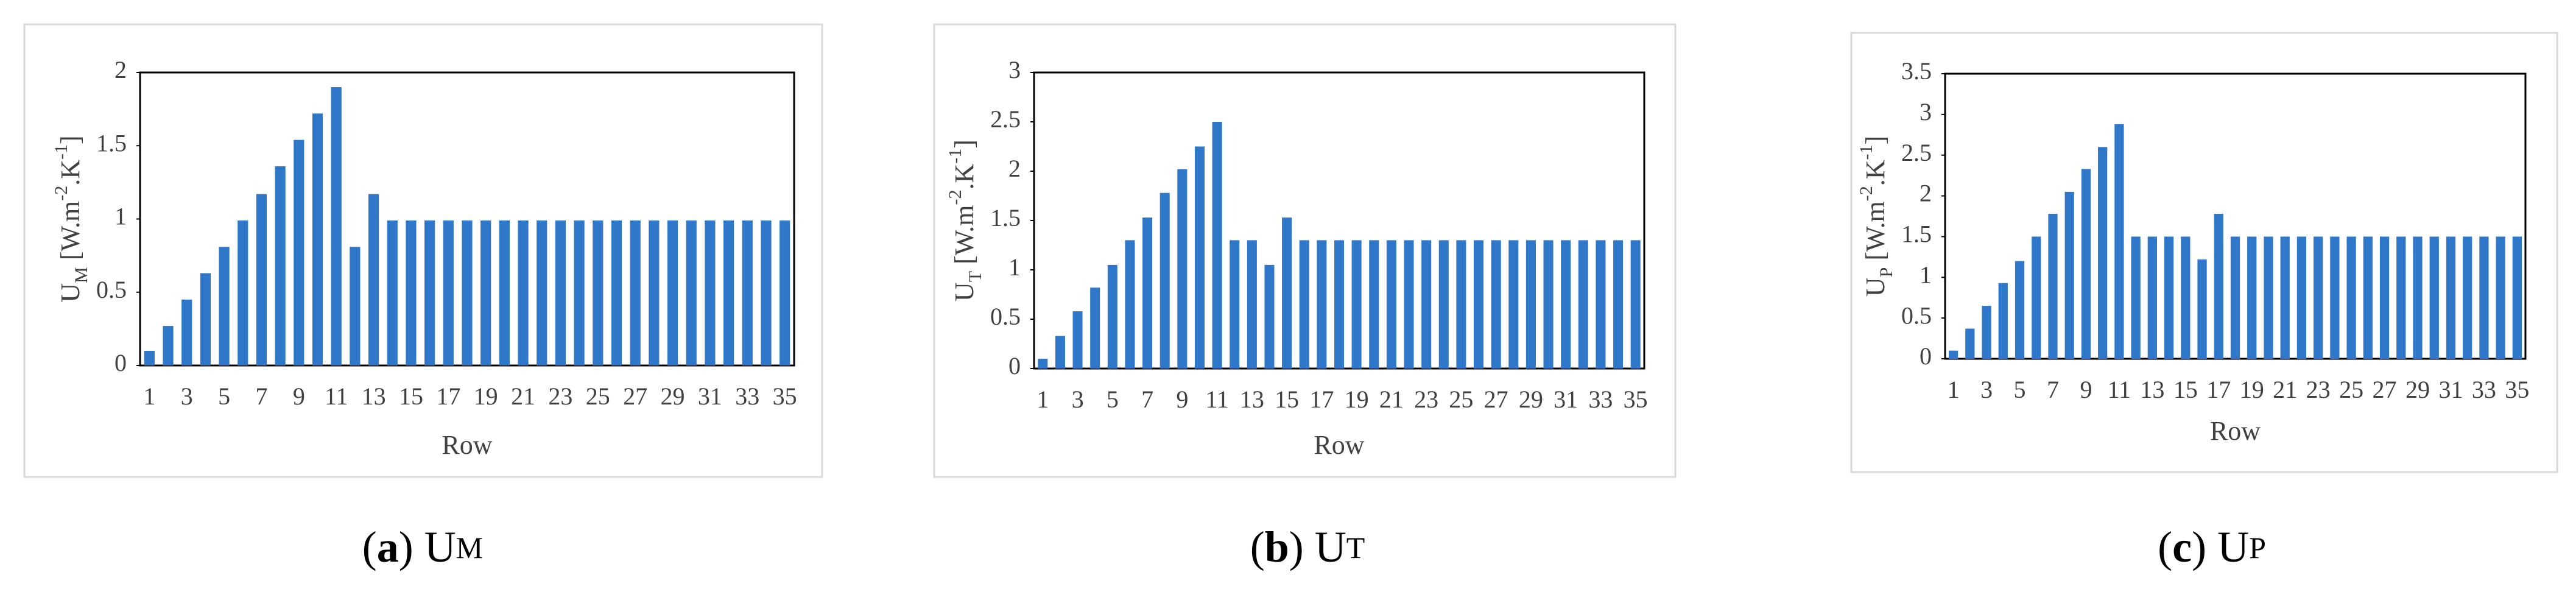  Describe the element at coordinates (224, 397) in the screenshot. I see `x-tick-label: 5` at that location.